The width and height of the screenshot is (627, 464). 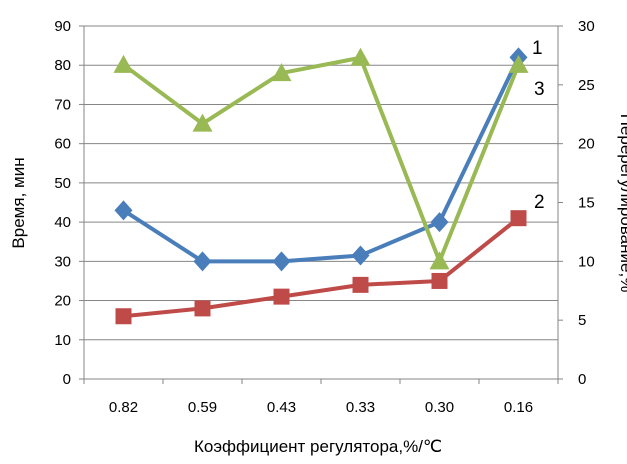 What do you see at coordinates (62, 65) in the screenshot?
I see `y-tick-label: 80` at bounding box center [62, 65].